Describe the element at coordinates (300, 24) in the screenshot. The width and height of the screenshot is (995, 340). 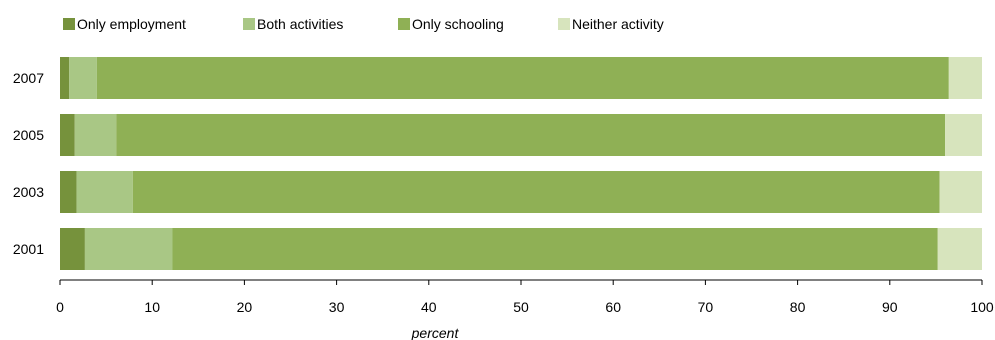
I see `legend-label: Both activities` at that location.